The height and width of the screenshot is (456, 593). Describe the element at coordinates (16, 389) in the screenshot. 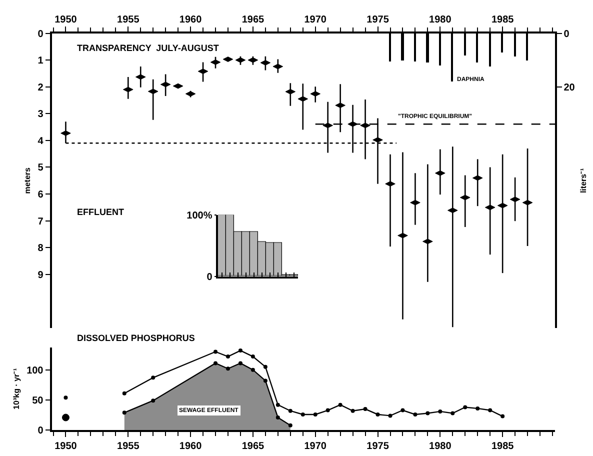

I see `y-axis-title: 10³kg · yr⁻¹` at that location.